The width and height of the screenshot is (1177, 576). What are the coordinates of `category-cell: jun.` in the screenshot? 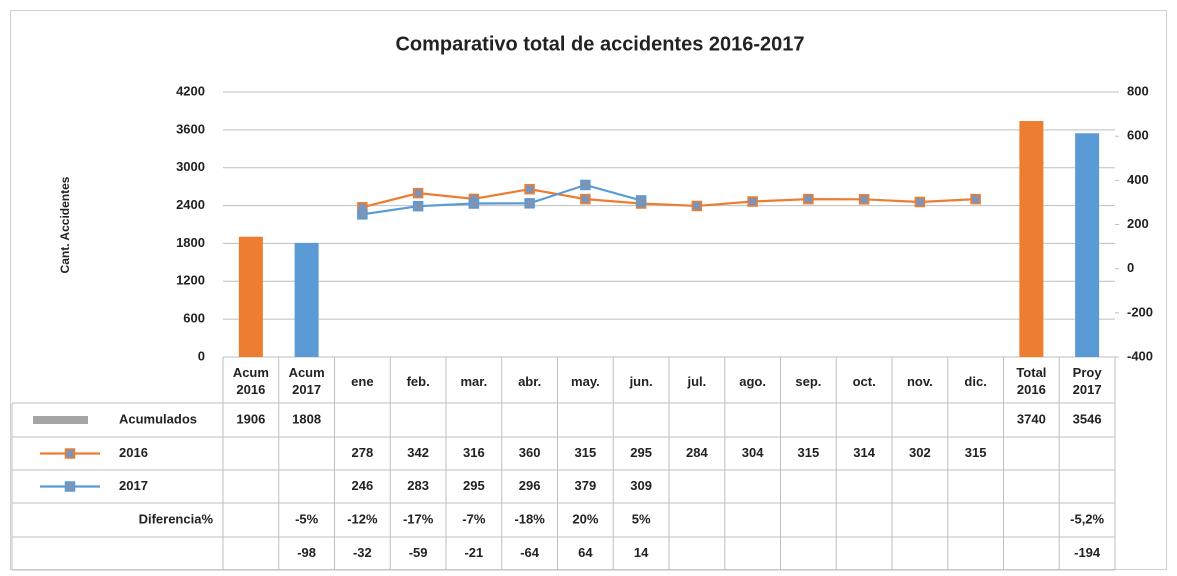 It's located at (641, 381).